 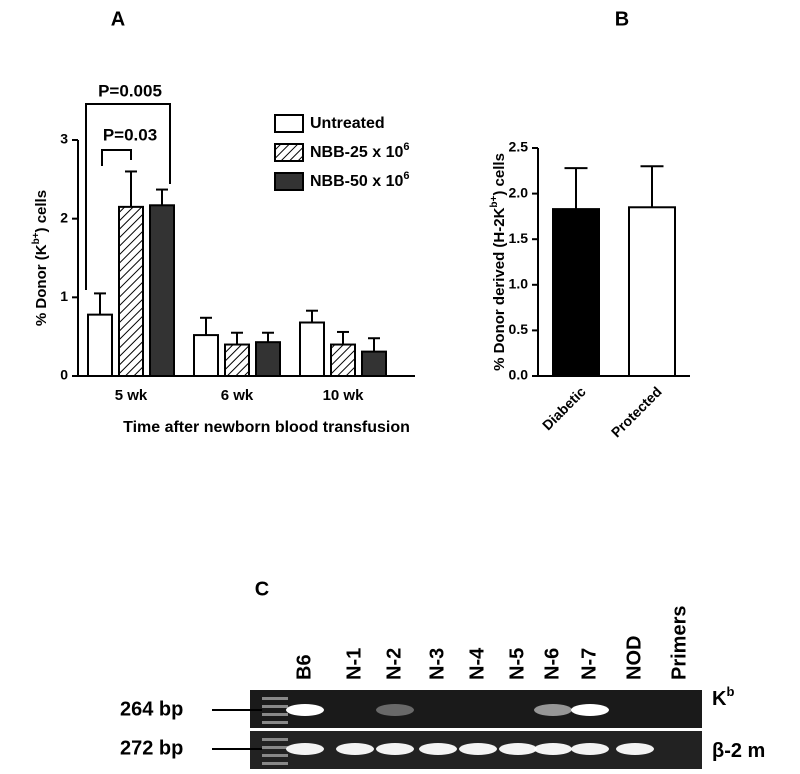 I want to click on gel-image, so click(x=476, y=709).